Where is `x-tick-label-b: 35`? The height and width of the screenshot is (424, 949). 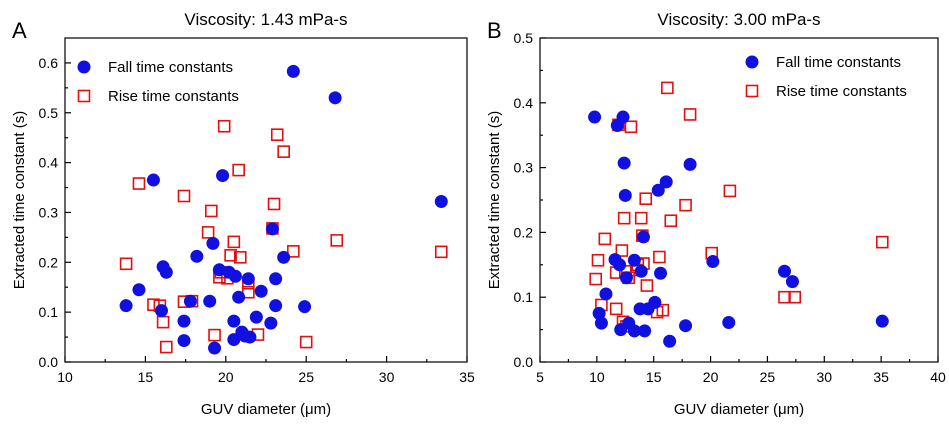
x-tick-label-b: 35 is located at coordinates (881, 377).